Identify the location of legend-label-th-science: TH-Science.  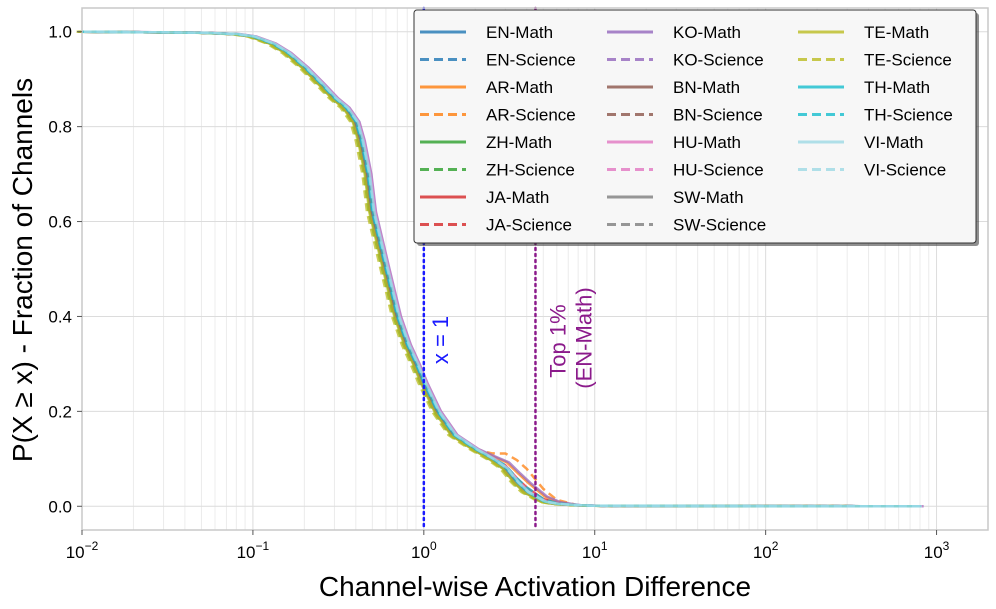
(908, 115).